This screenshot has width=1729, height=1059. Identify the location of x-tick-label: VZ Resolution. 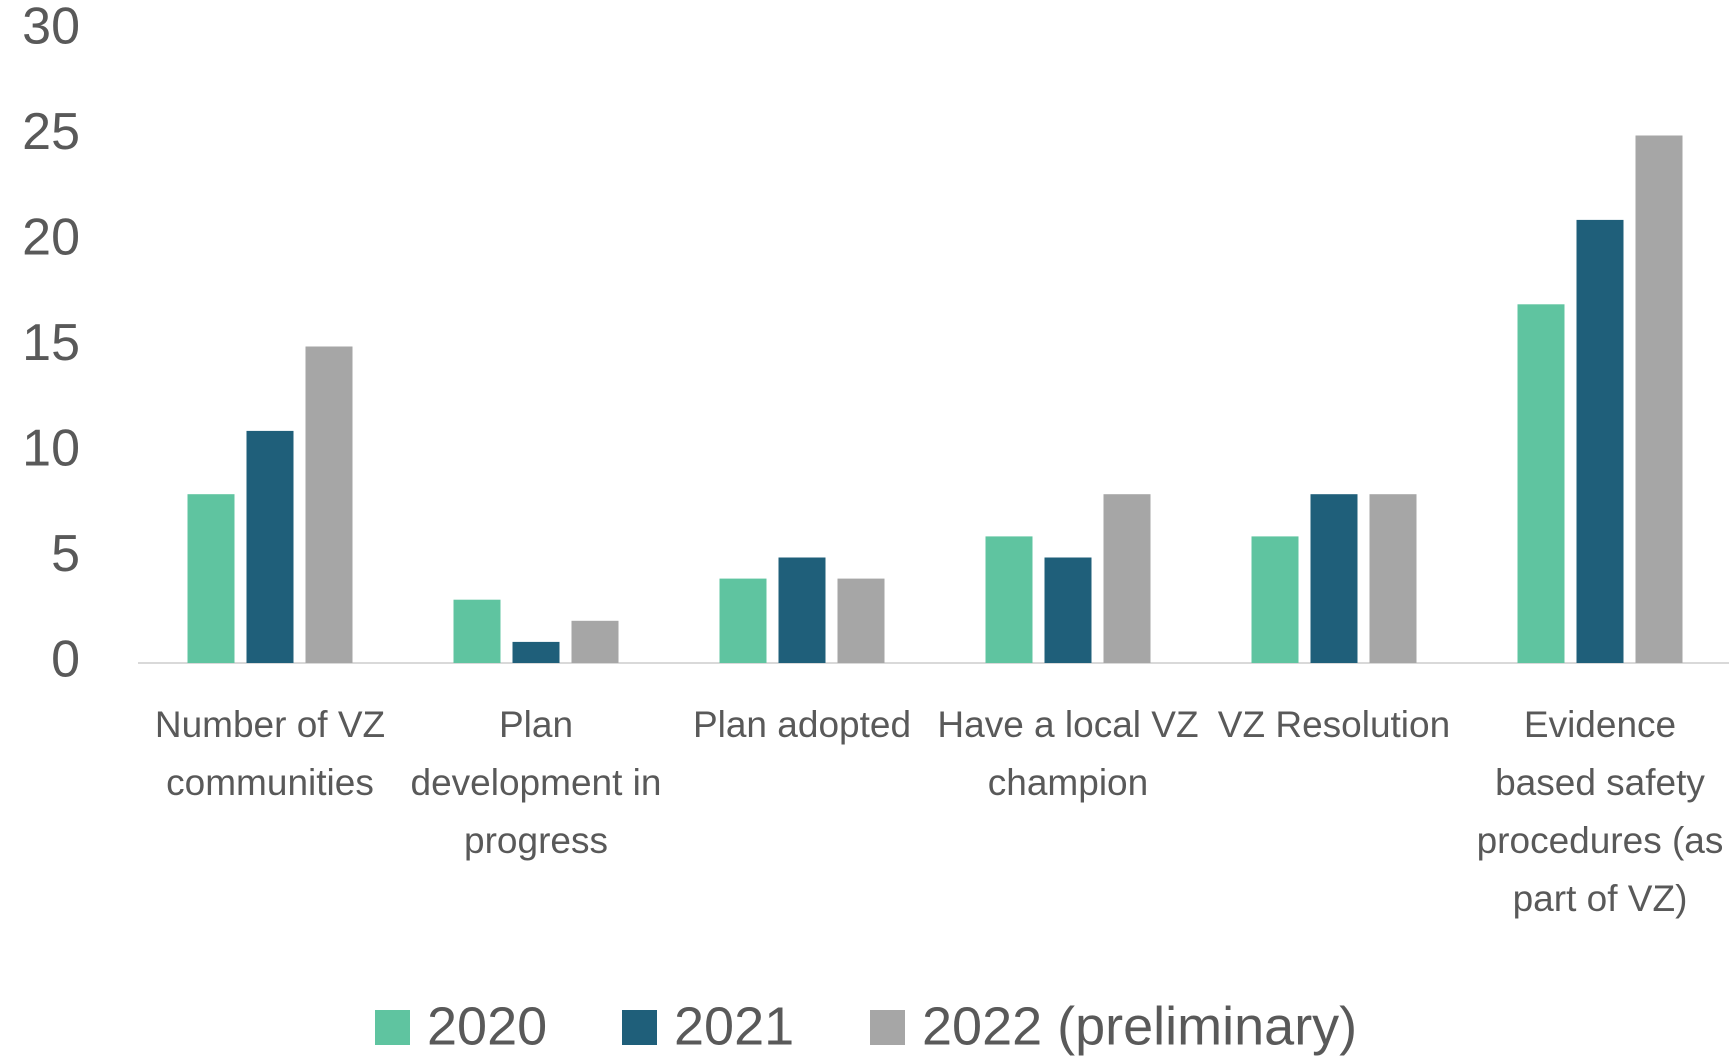
(1334, 724).